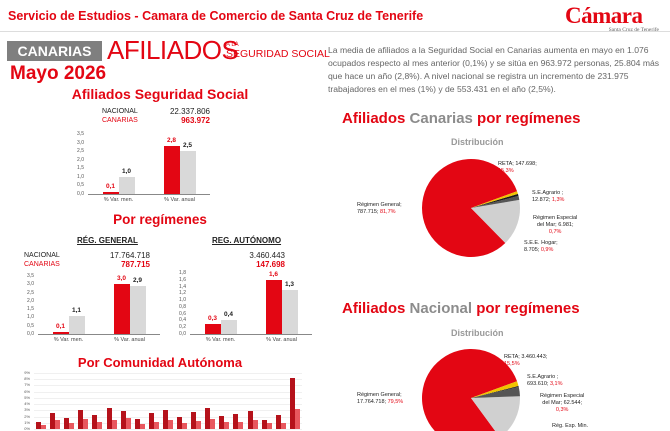 Image resolution: width=670 pixels, height=431 pixels. What do you see at coordinates (562, 396) in the screenshot?
I see `label-name: Régimen Especial` at bounding box center [562, 396].